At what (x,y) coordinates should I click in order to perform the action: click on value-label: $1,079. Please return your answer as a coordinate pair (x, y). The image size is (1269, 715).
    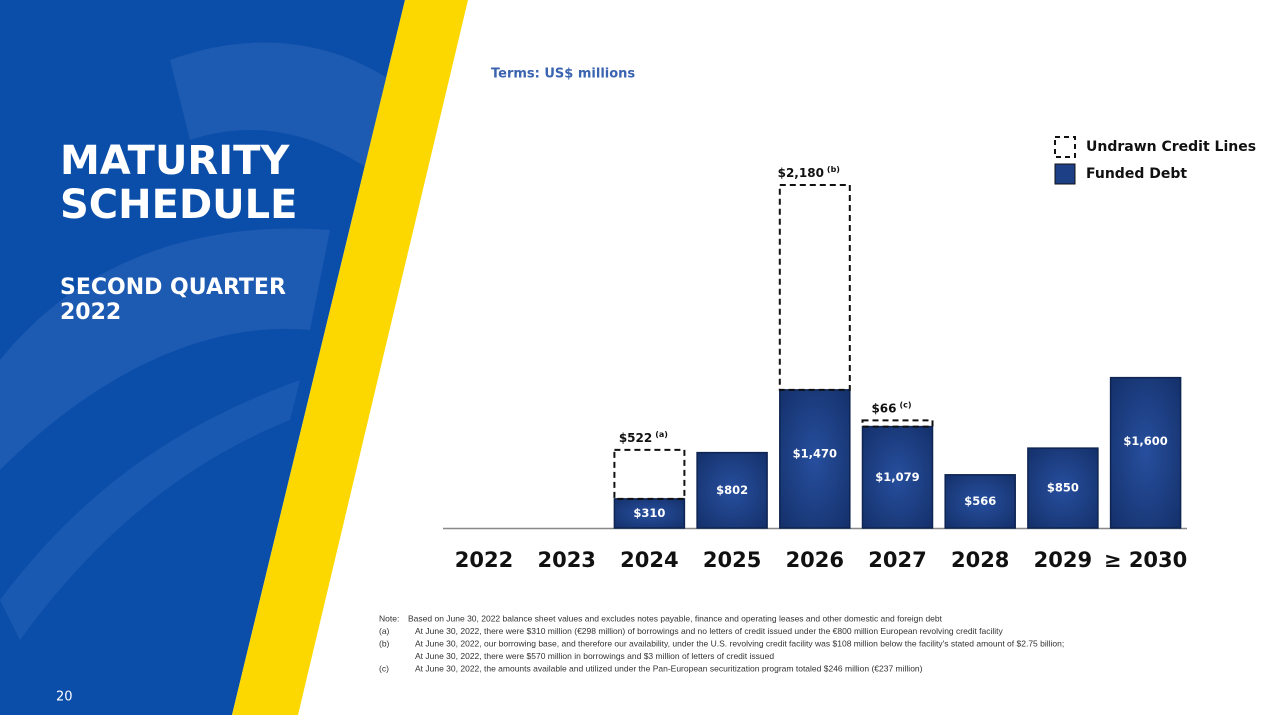
    Looking at the image, I should click on (897, 477).